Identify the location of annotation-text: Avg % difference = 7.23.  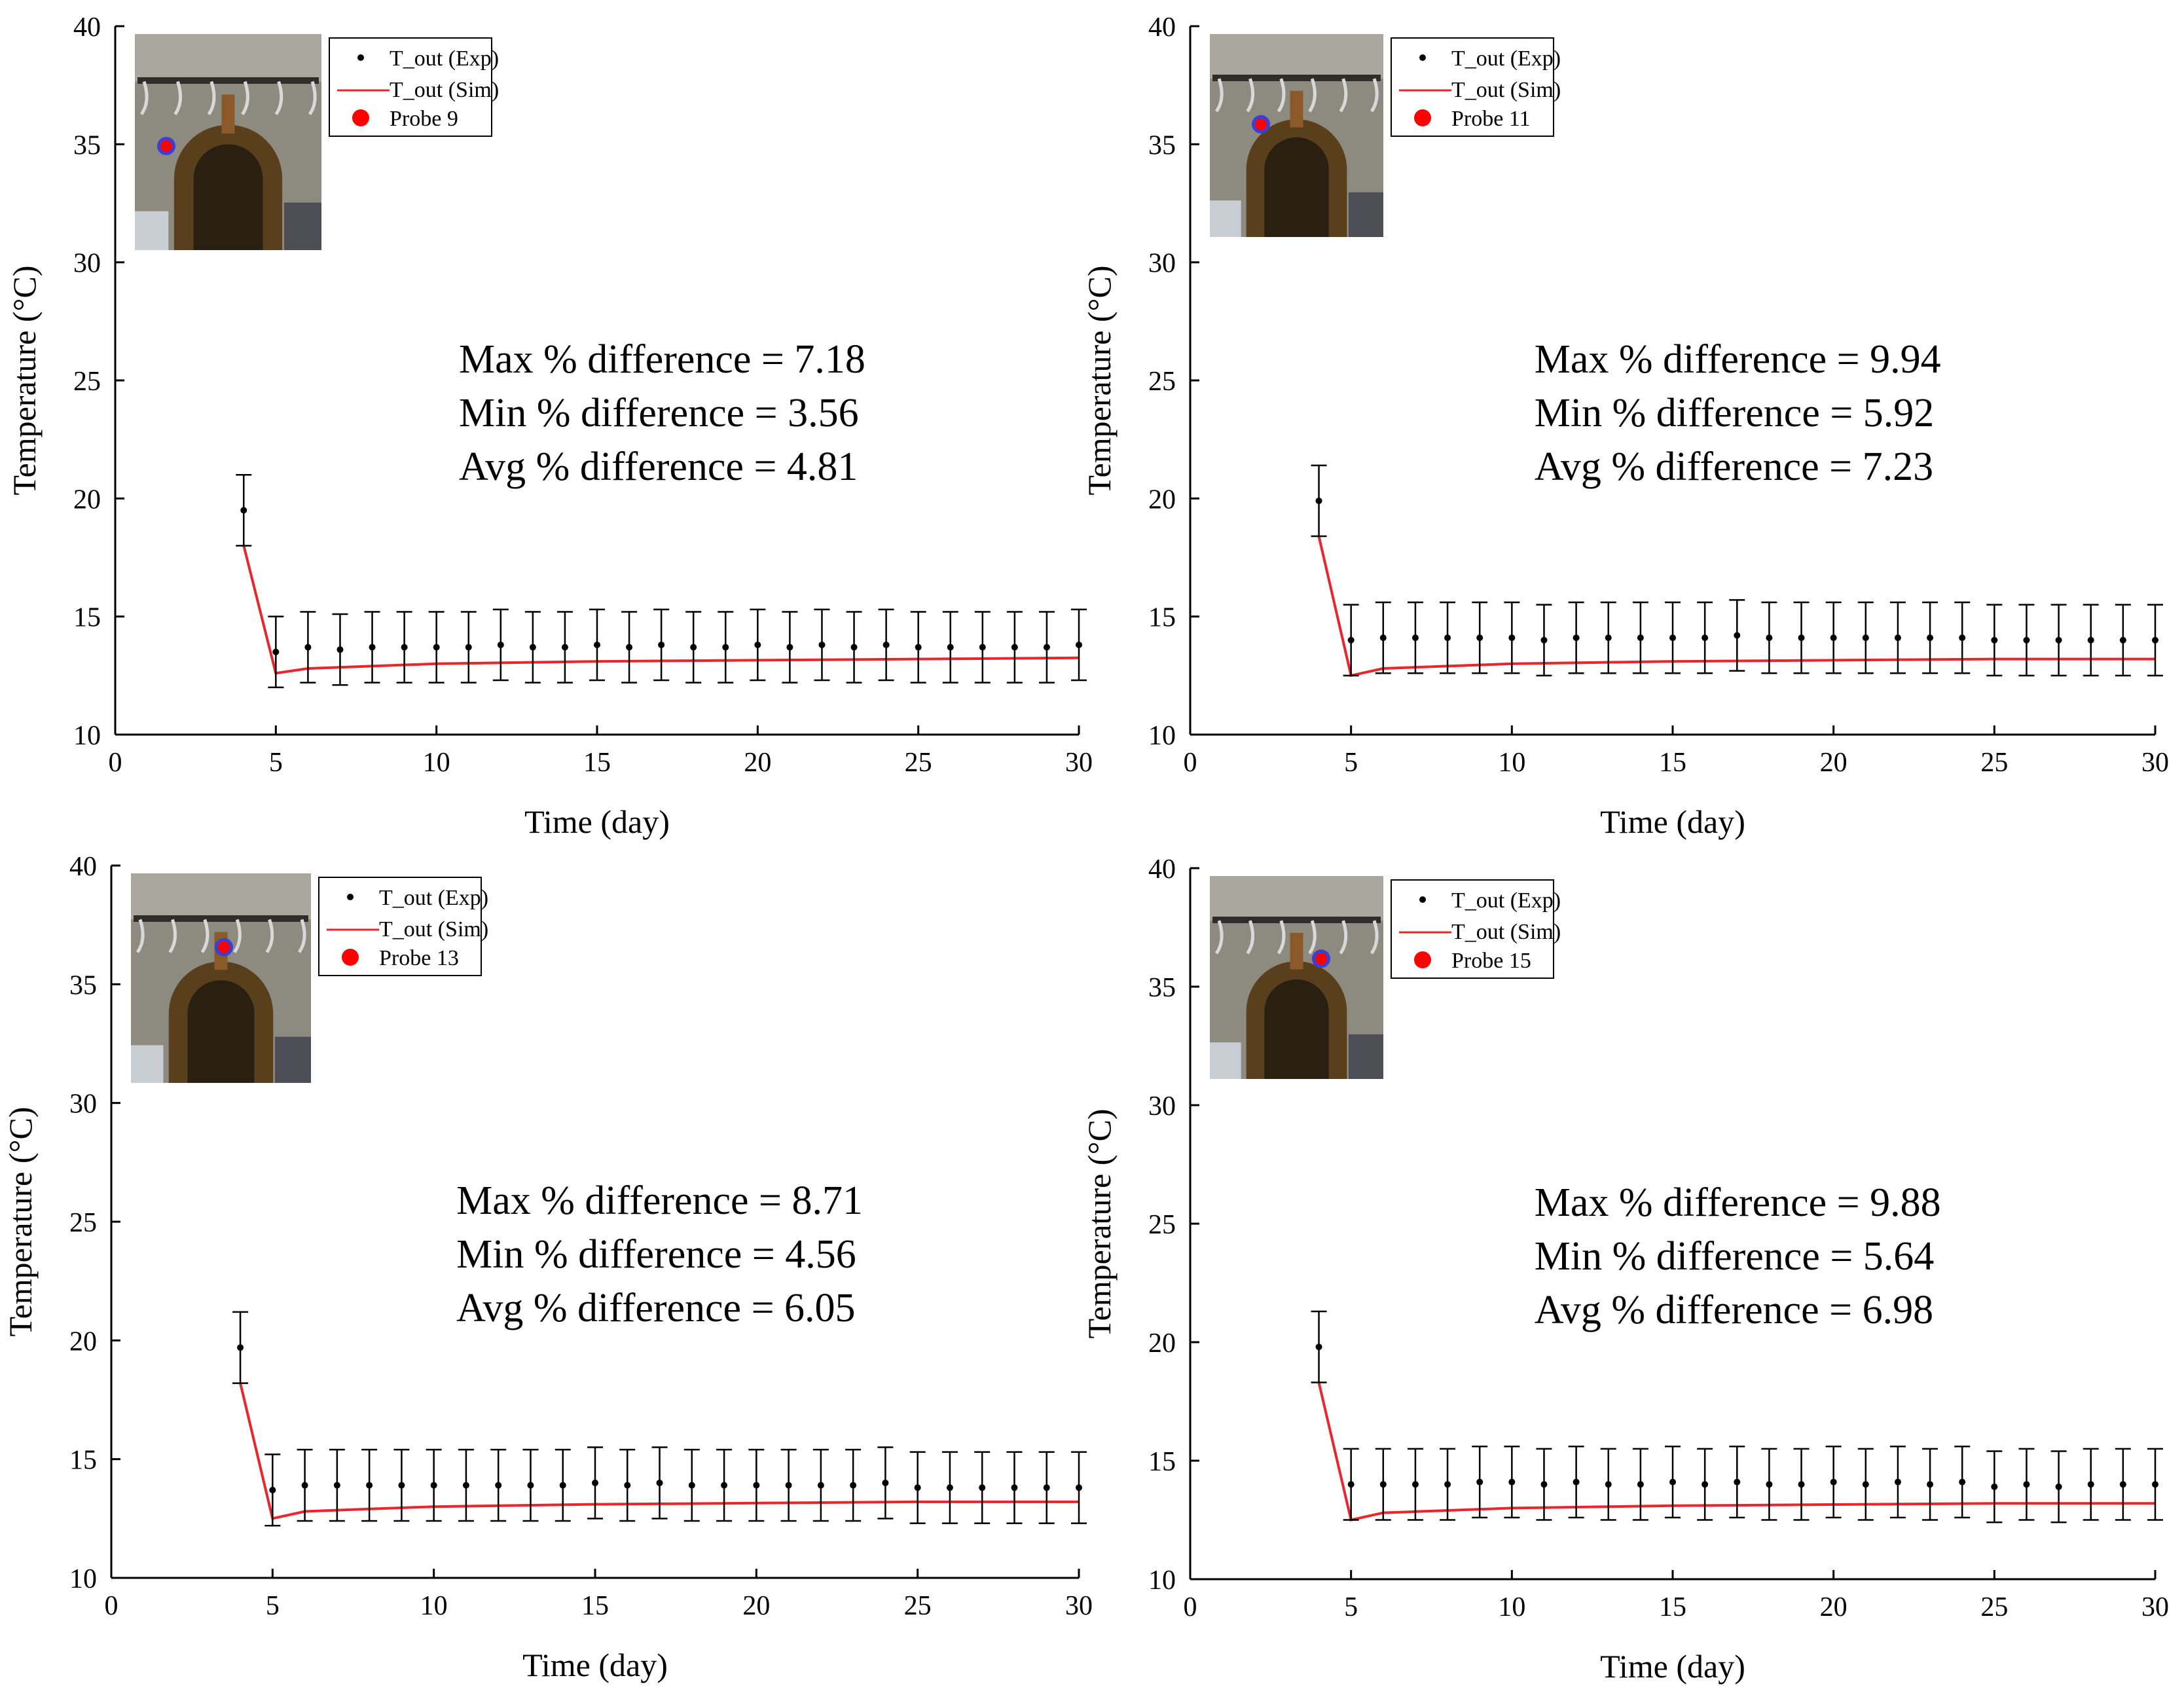
(1734, 467).